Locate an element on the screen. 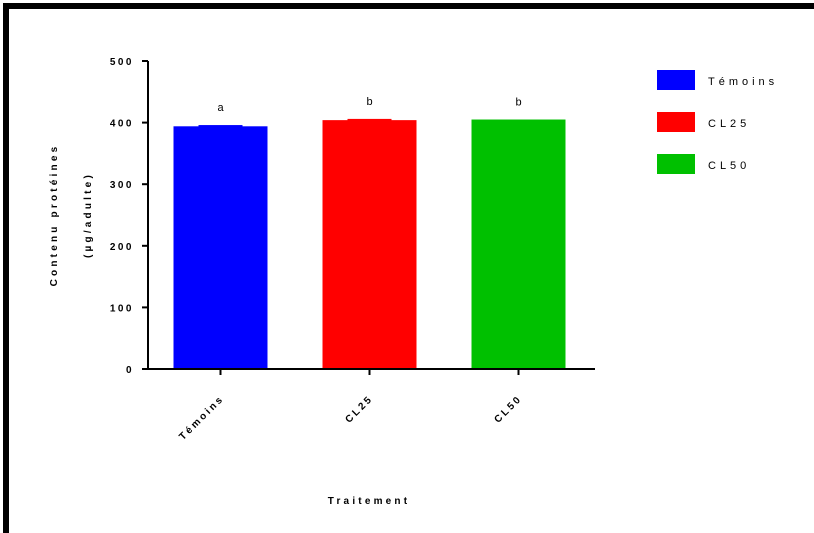  significance-letters: ab b is located at coordinates (369, 105).